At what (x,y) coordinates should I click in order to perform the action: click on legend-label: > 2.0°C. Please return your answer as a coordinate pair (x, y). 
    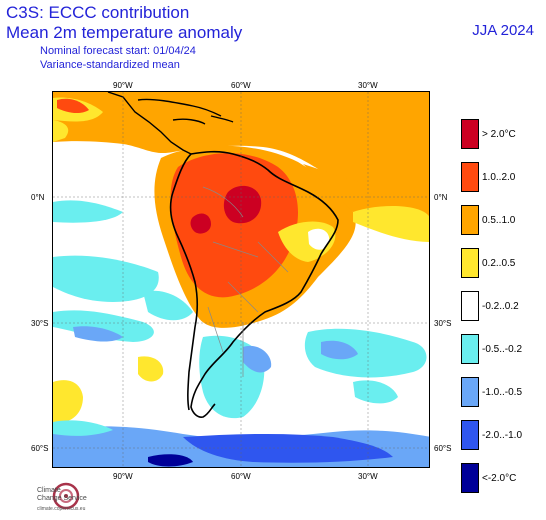
    Looking at the image, I should click on (499, 134).